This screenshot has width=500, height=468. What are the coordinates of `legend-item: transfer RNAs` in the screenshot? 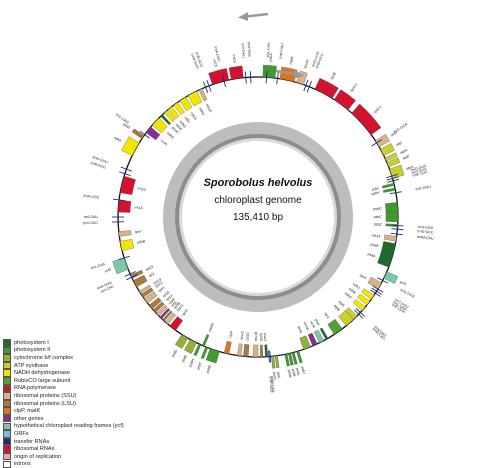 It's located at (73, 442).